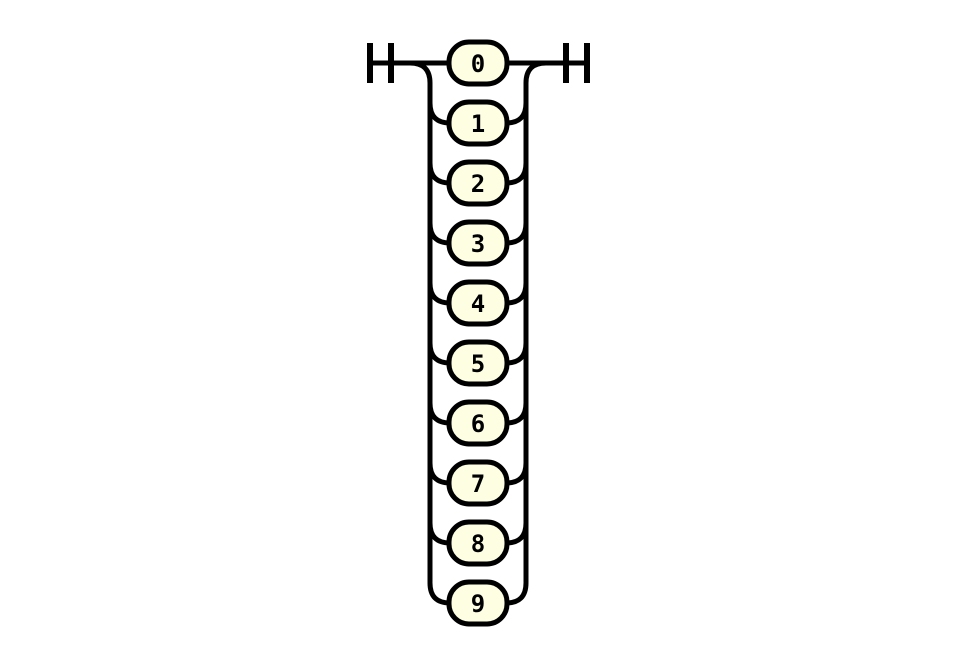  I want to click on terminal-label: 0, so click(478, 64).